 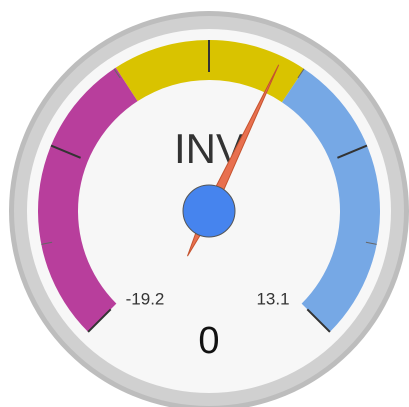 I want to click on needle-hub, so click(x=209, y=211).